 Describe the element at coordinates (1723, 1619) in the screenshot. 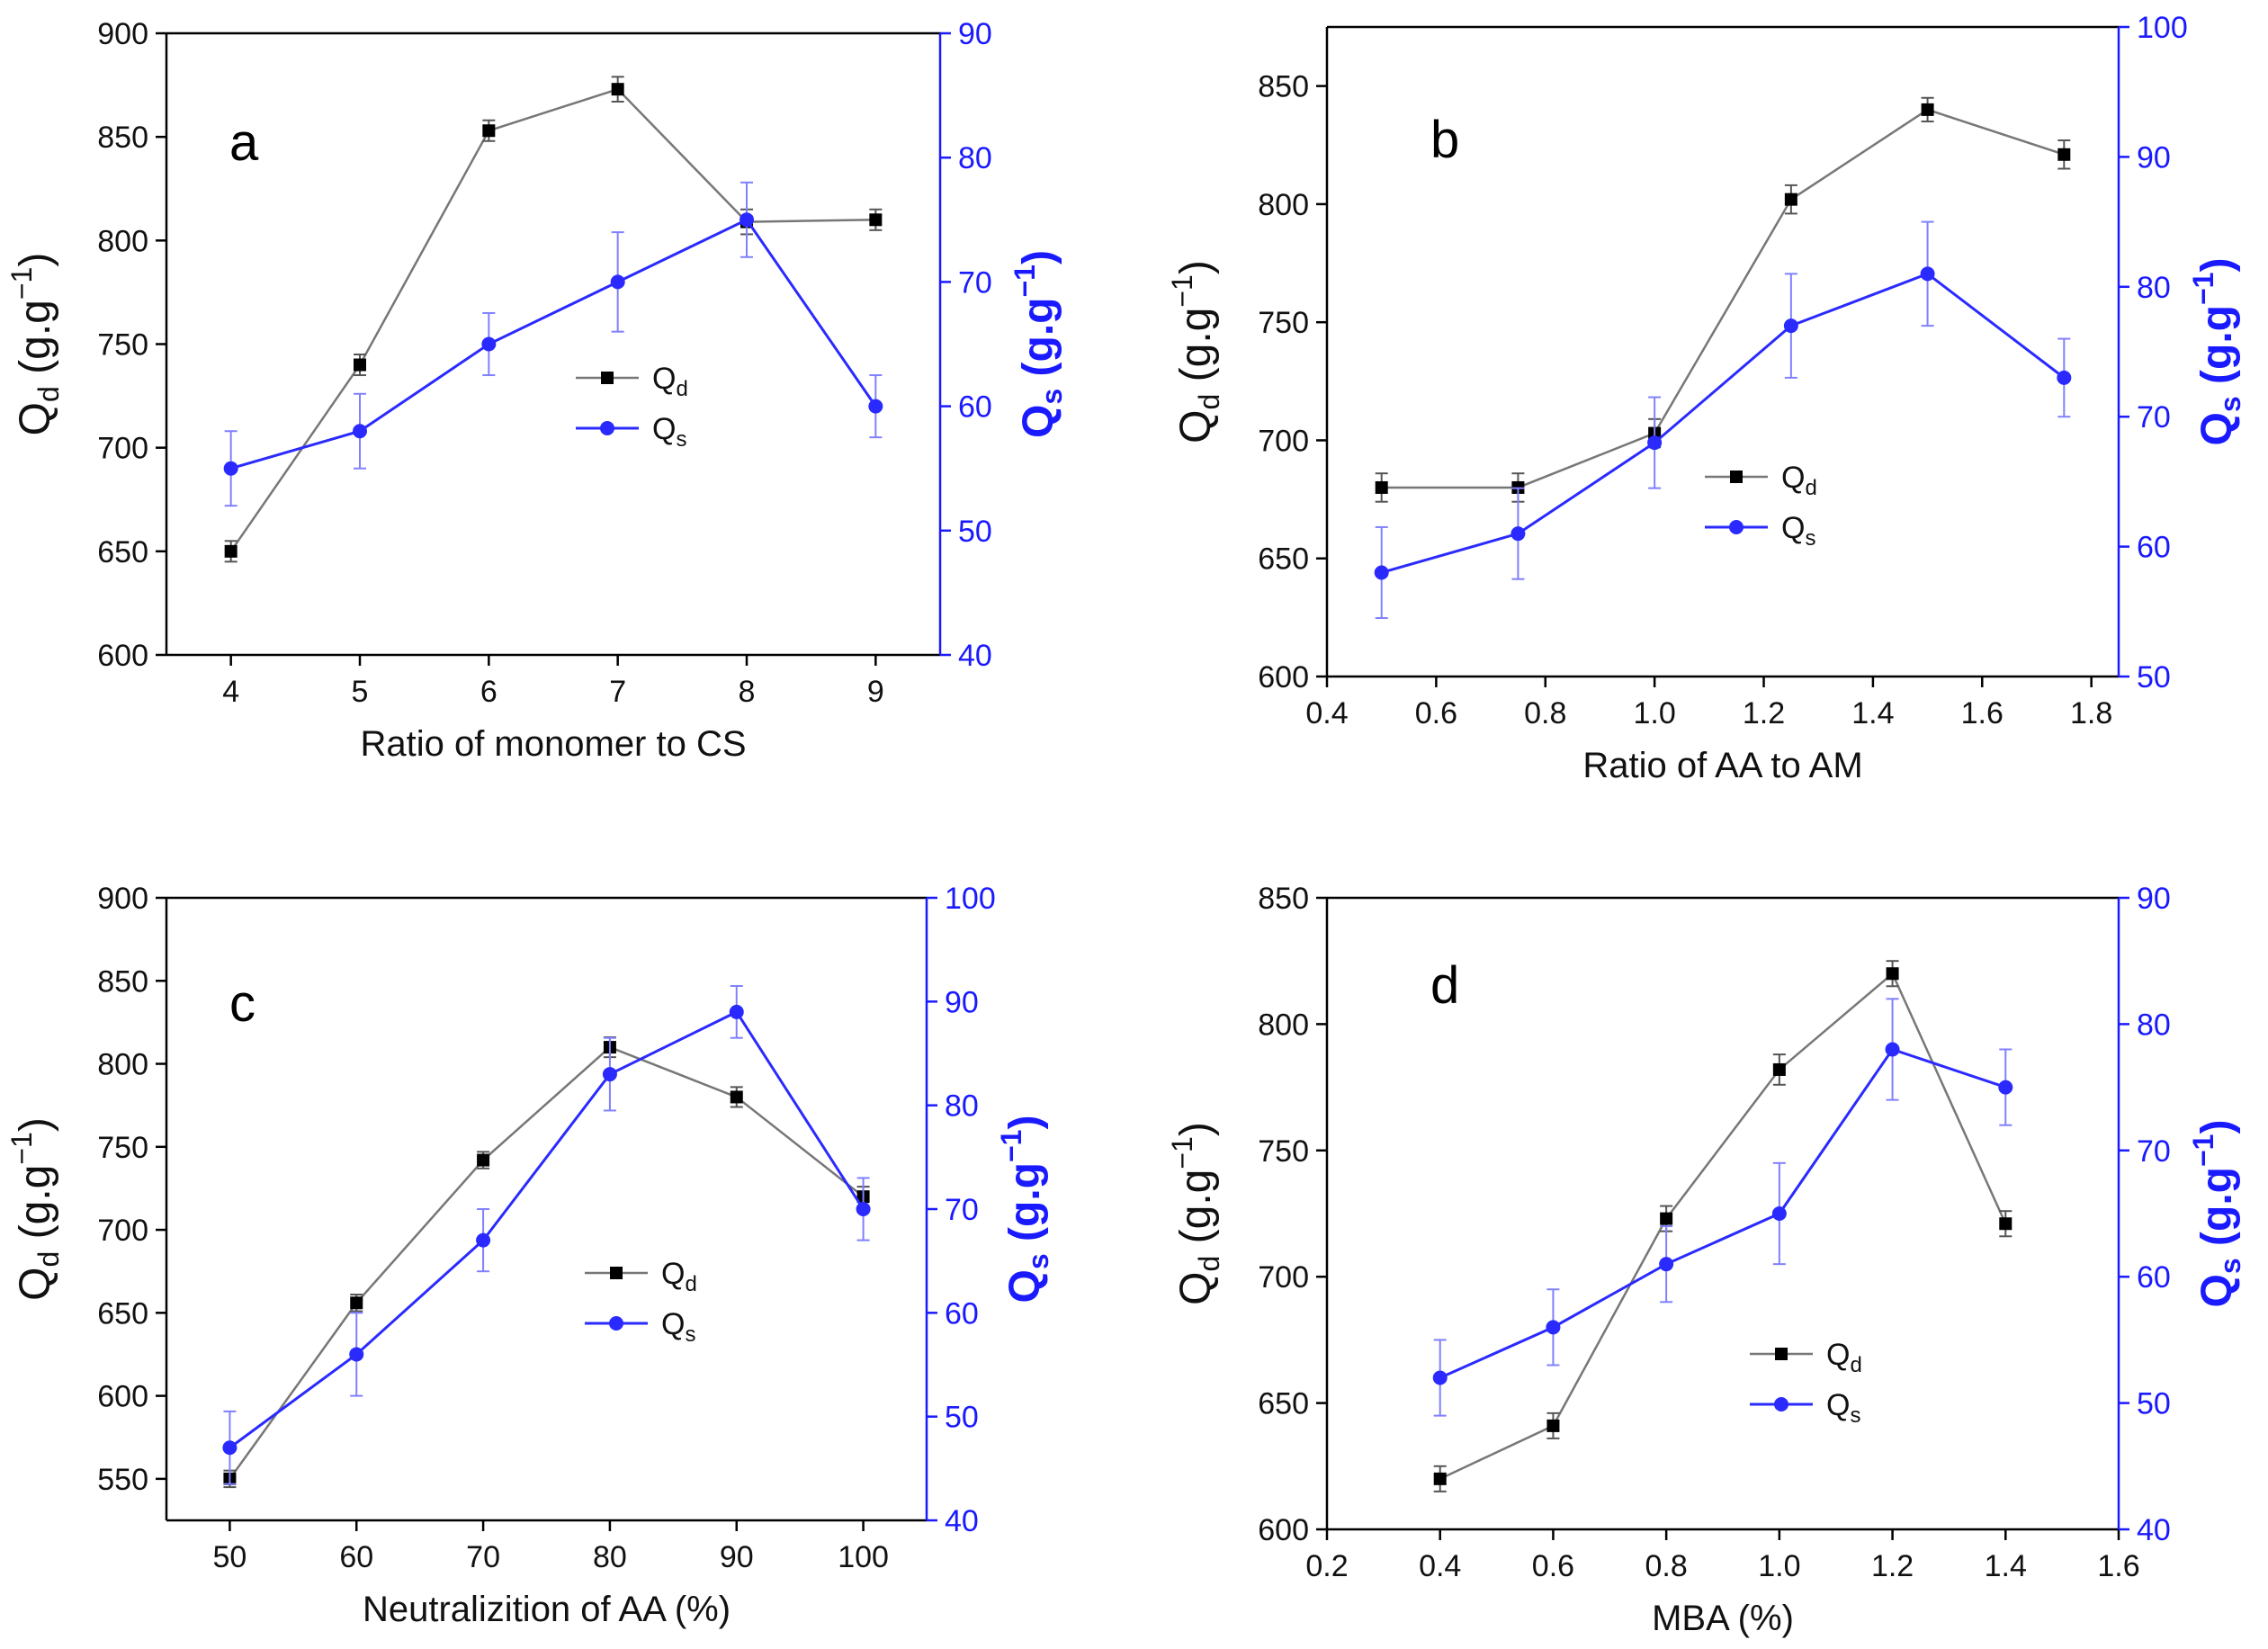

I see `x-axis-title: MBA (%)` at that location.